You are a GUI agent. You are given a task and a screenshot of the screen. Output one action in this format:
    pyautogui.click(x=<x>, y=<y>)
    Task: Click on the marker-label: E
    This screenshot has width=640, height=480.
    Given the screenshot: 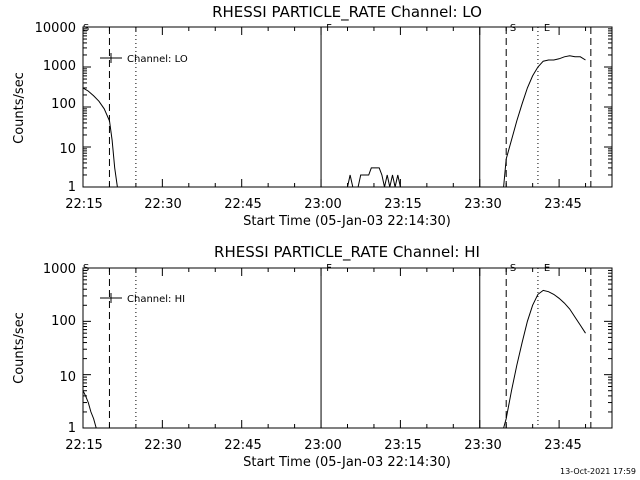 What is the action you would take?
    pyautogui.click(x=547, y=28)
    